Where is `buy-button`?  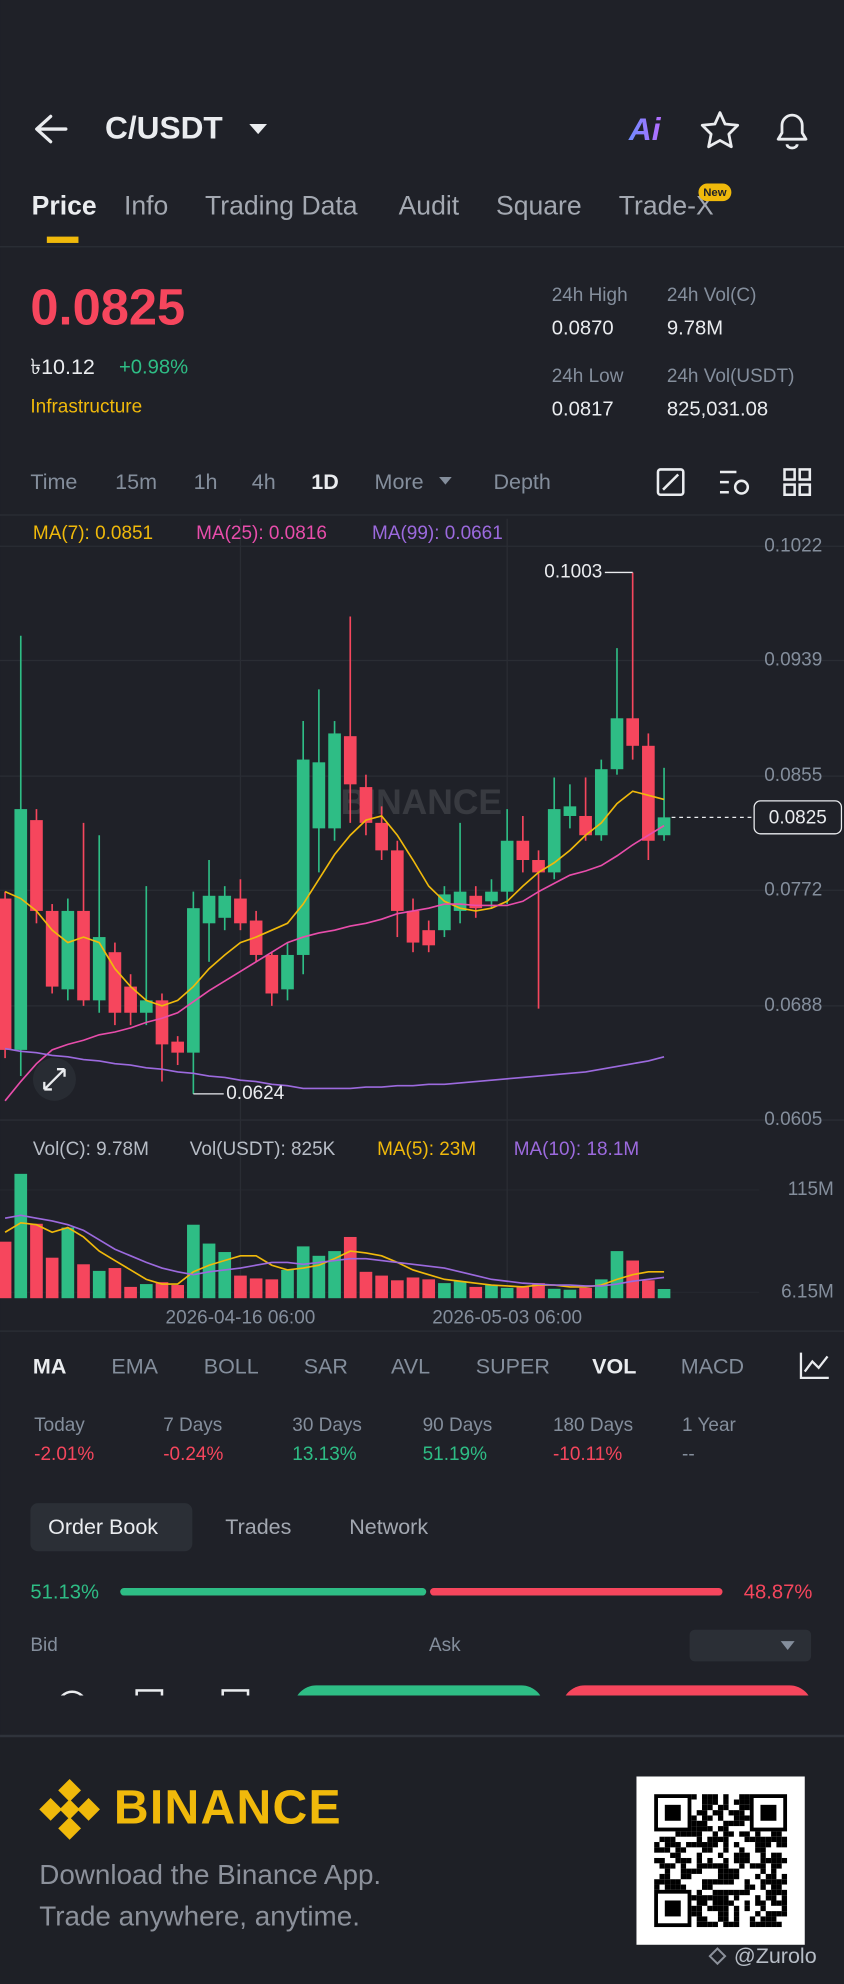 buy-button is located at coordinates (419, 1710).